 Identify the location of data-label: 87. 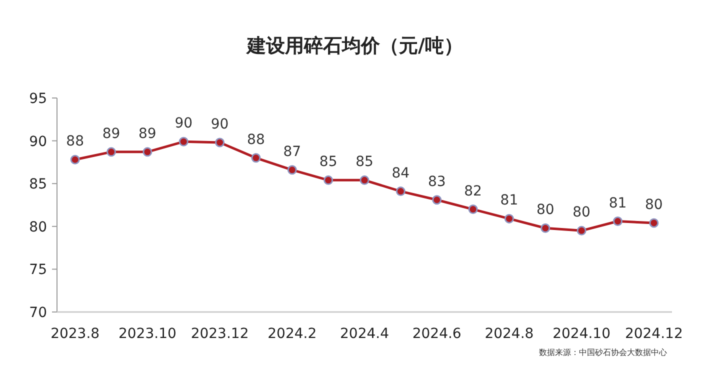
(292, 152).